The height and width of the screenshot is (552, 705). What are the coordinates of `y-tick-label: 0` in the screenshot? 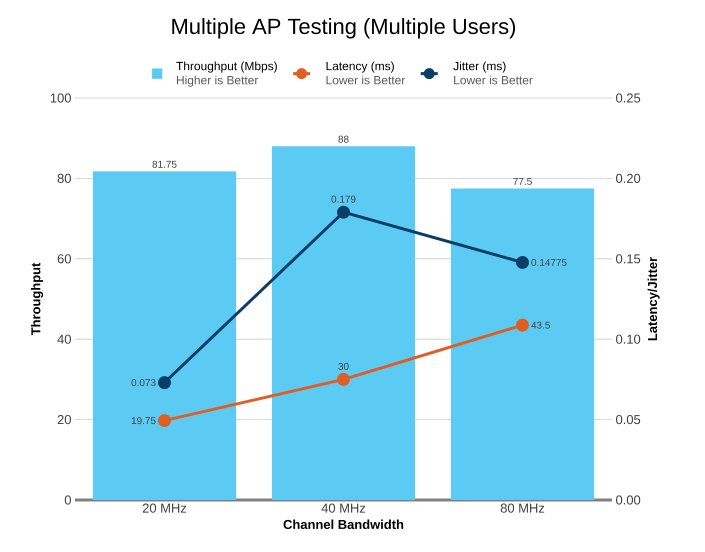 It's located at (67, 500).